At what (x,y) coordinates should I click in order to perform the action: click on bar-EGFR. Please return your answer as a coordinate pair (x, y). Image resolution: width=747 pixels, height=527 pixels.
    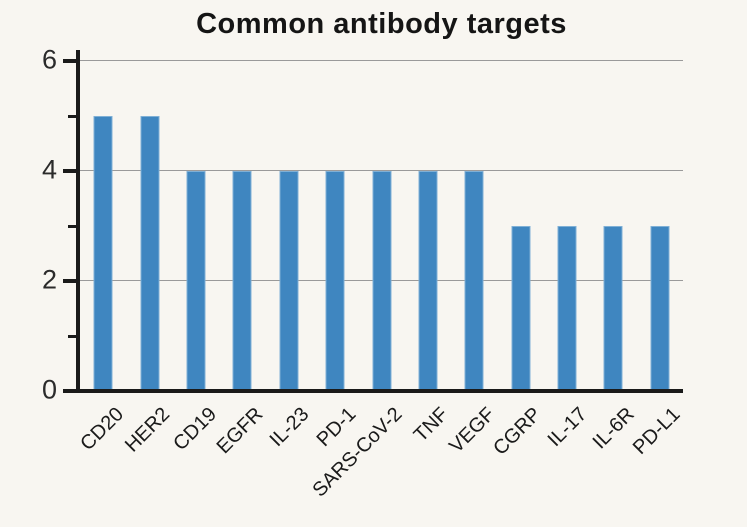
    Looking at the image, I should click on (242, 281).